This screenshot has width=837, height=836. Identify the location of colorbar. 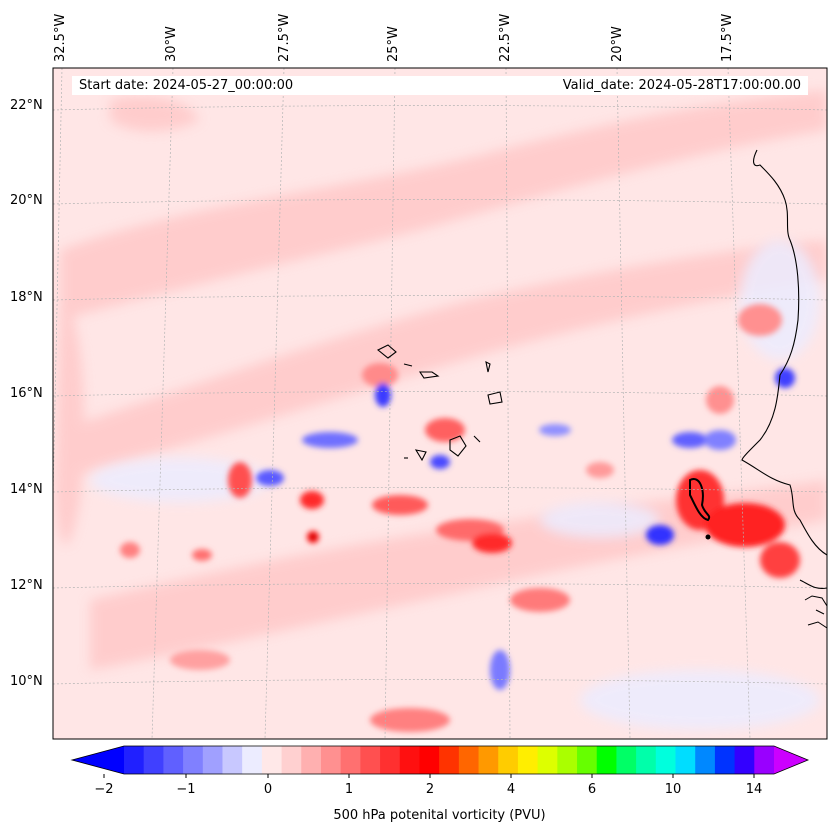
(440, 761).